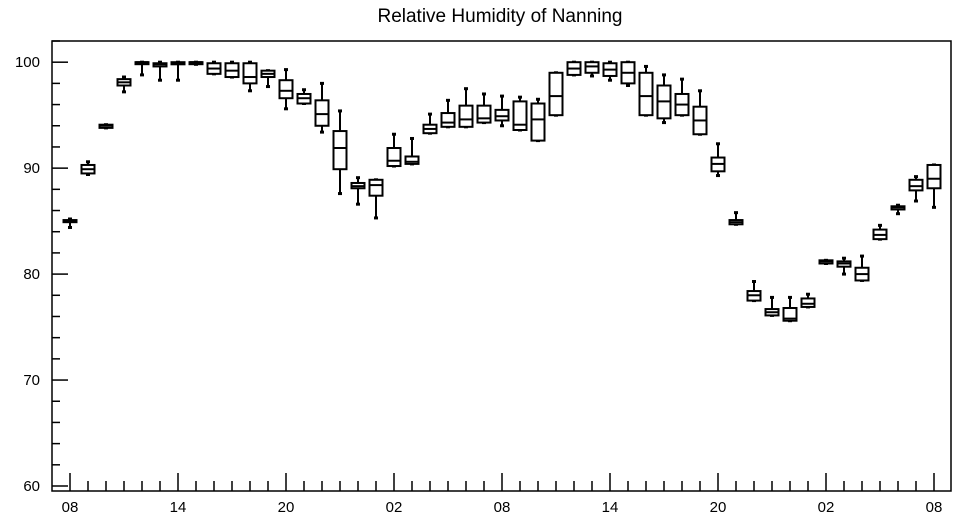 The height and width of the screenshot is (520, 957). I want to click on y-tick-label: 70, so click(31, 380).